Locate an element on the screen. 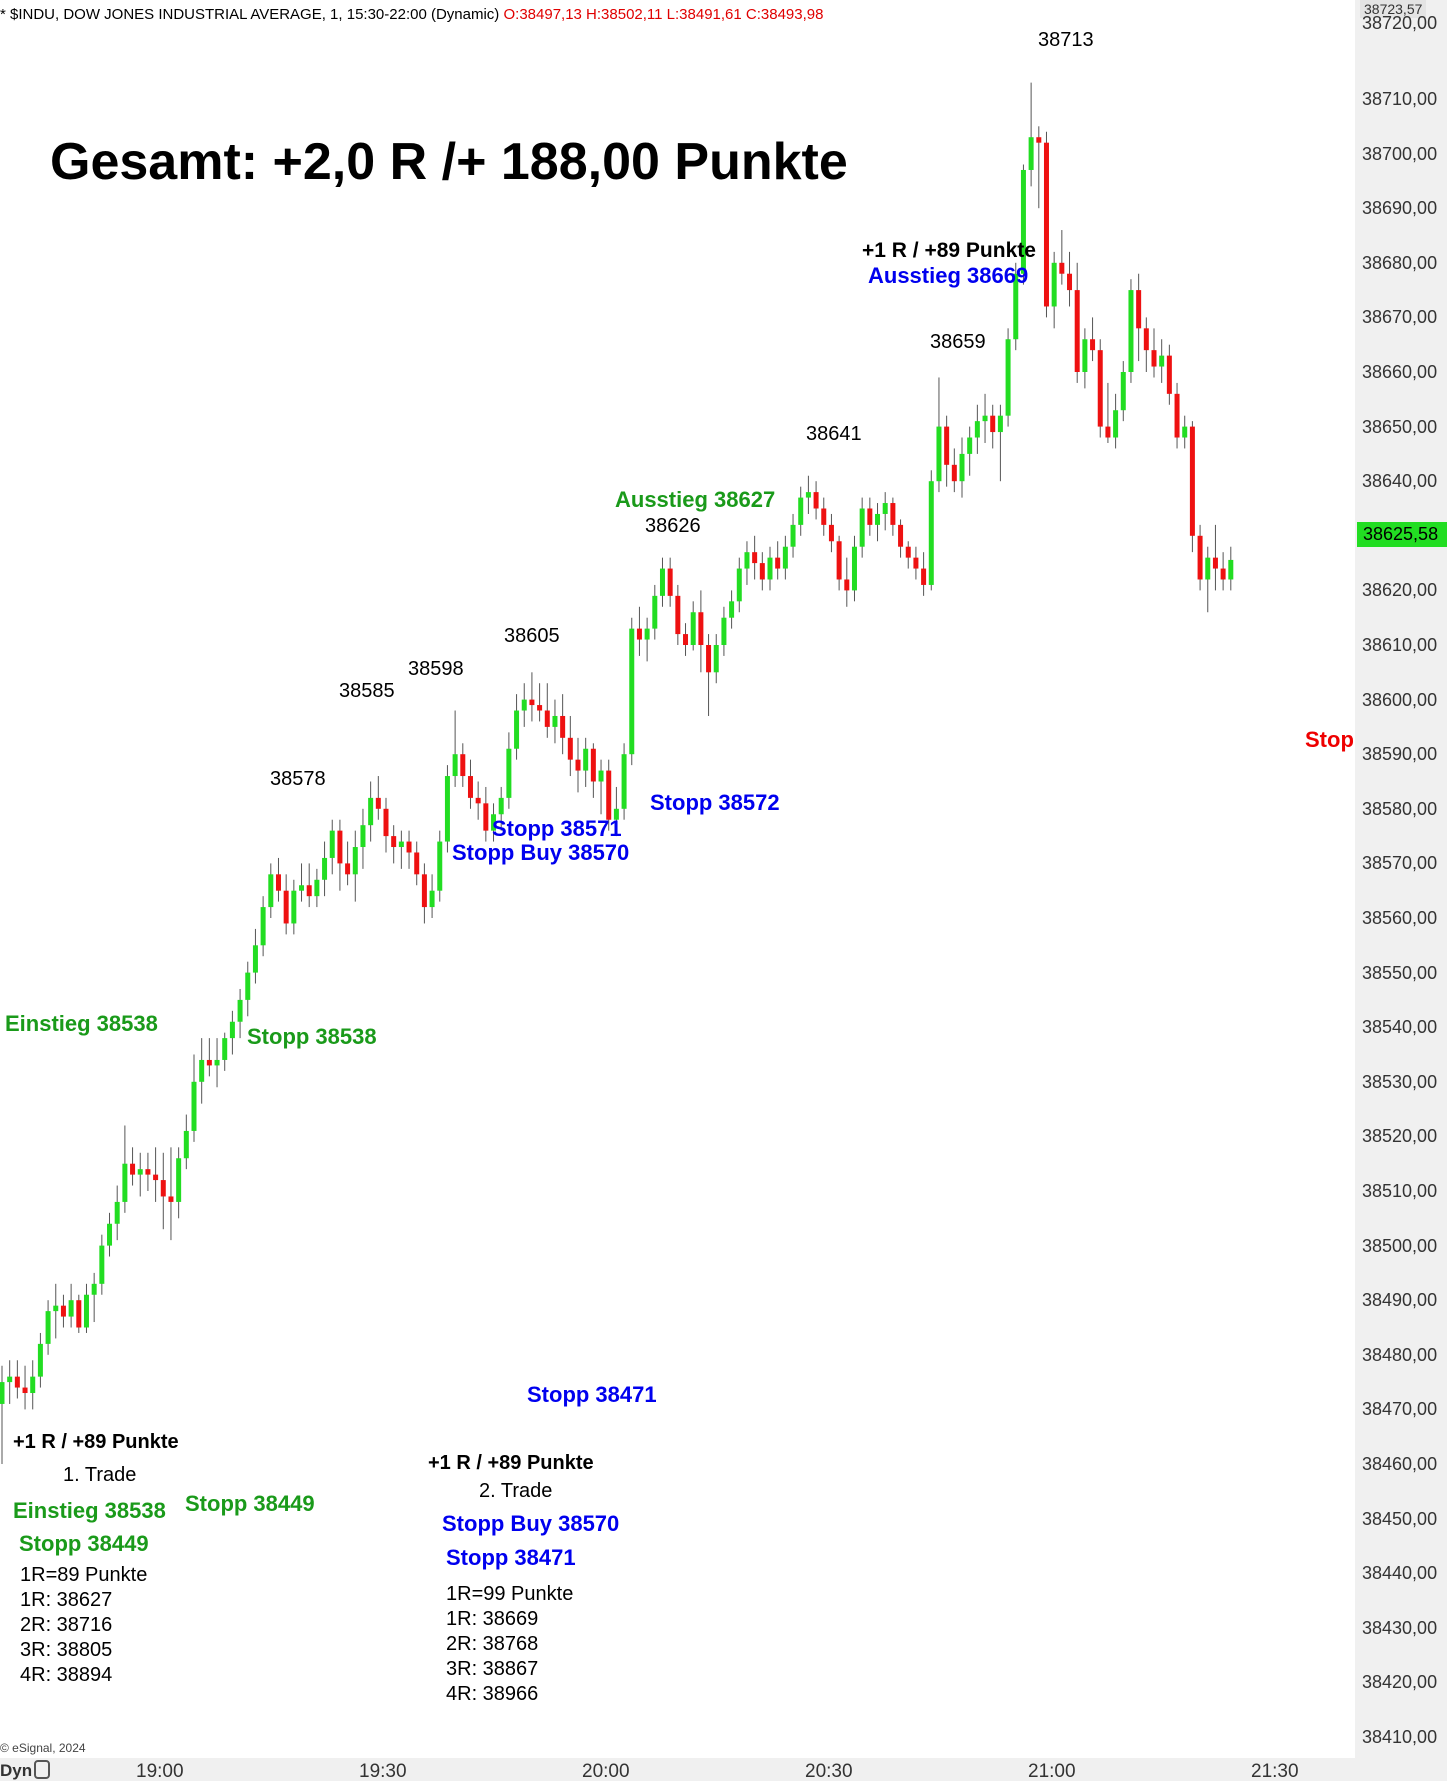 Image resolution: width=1447 pixels, height=1782 pixels. y-tick-label: 38660,00 is located at coordinates (1400, 372).